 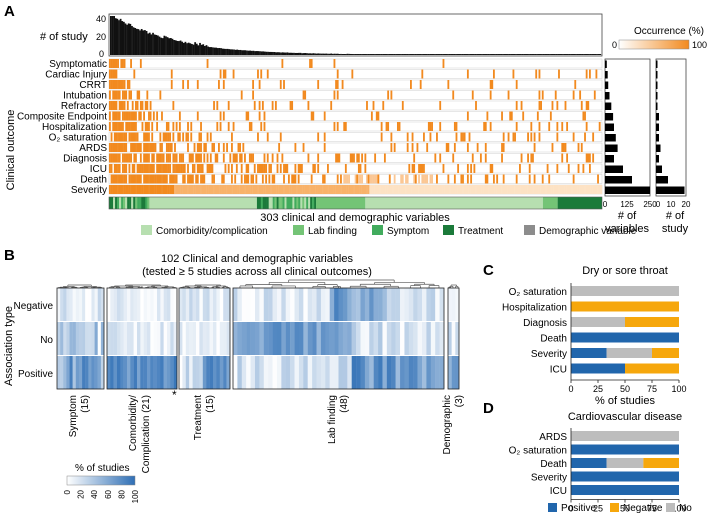 I want to click on stacked-bar-segment, so click(x=665, y=353).